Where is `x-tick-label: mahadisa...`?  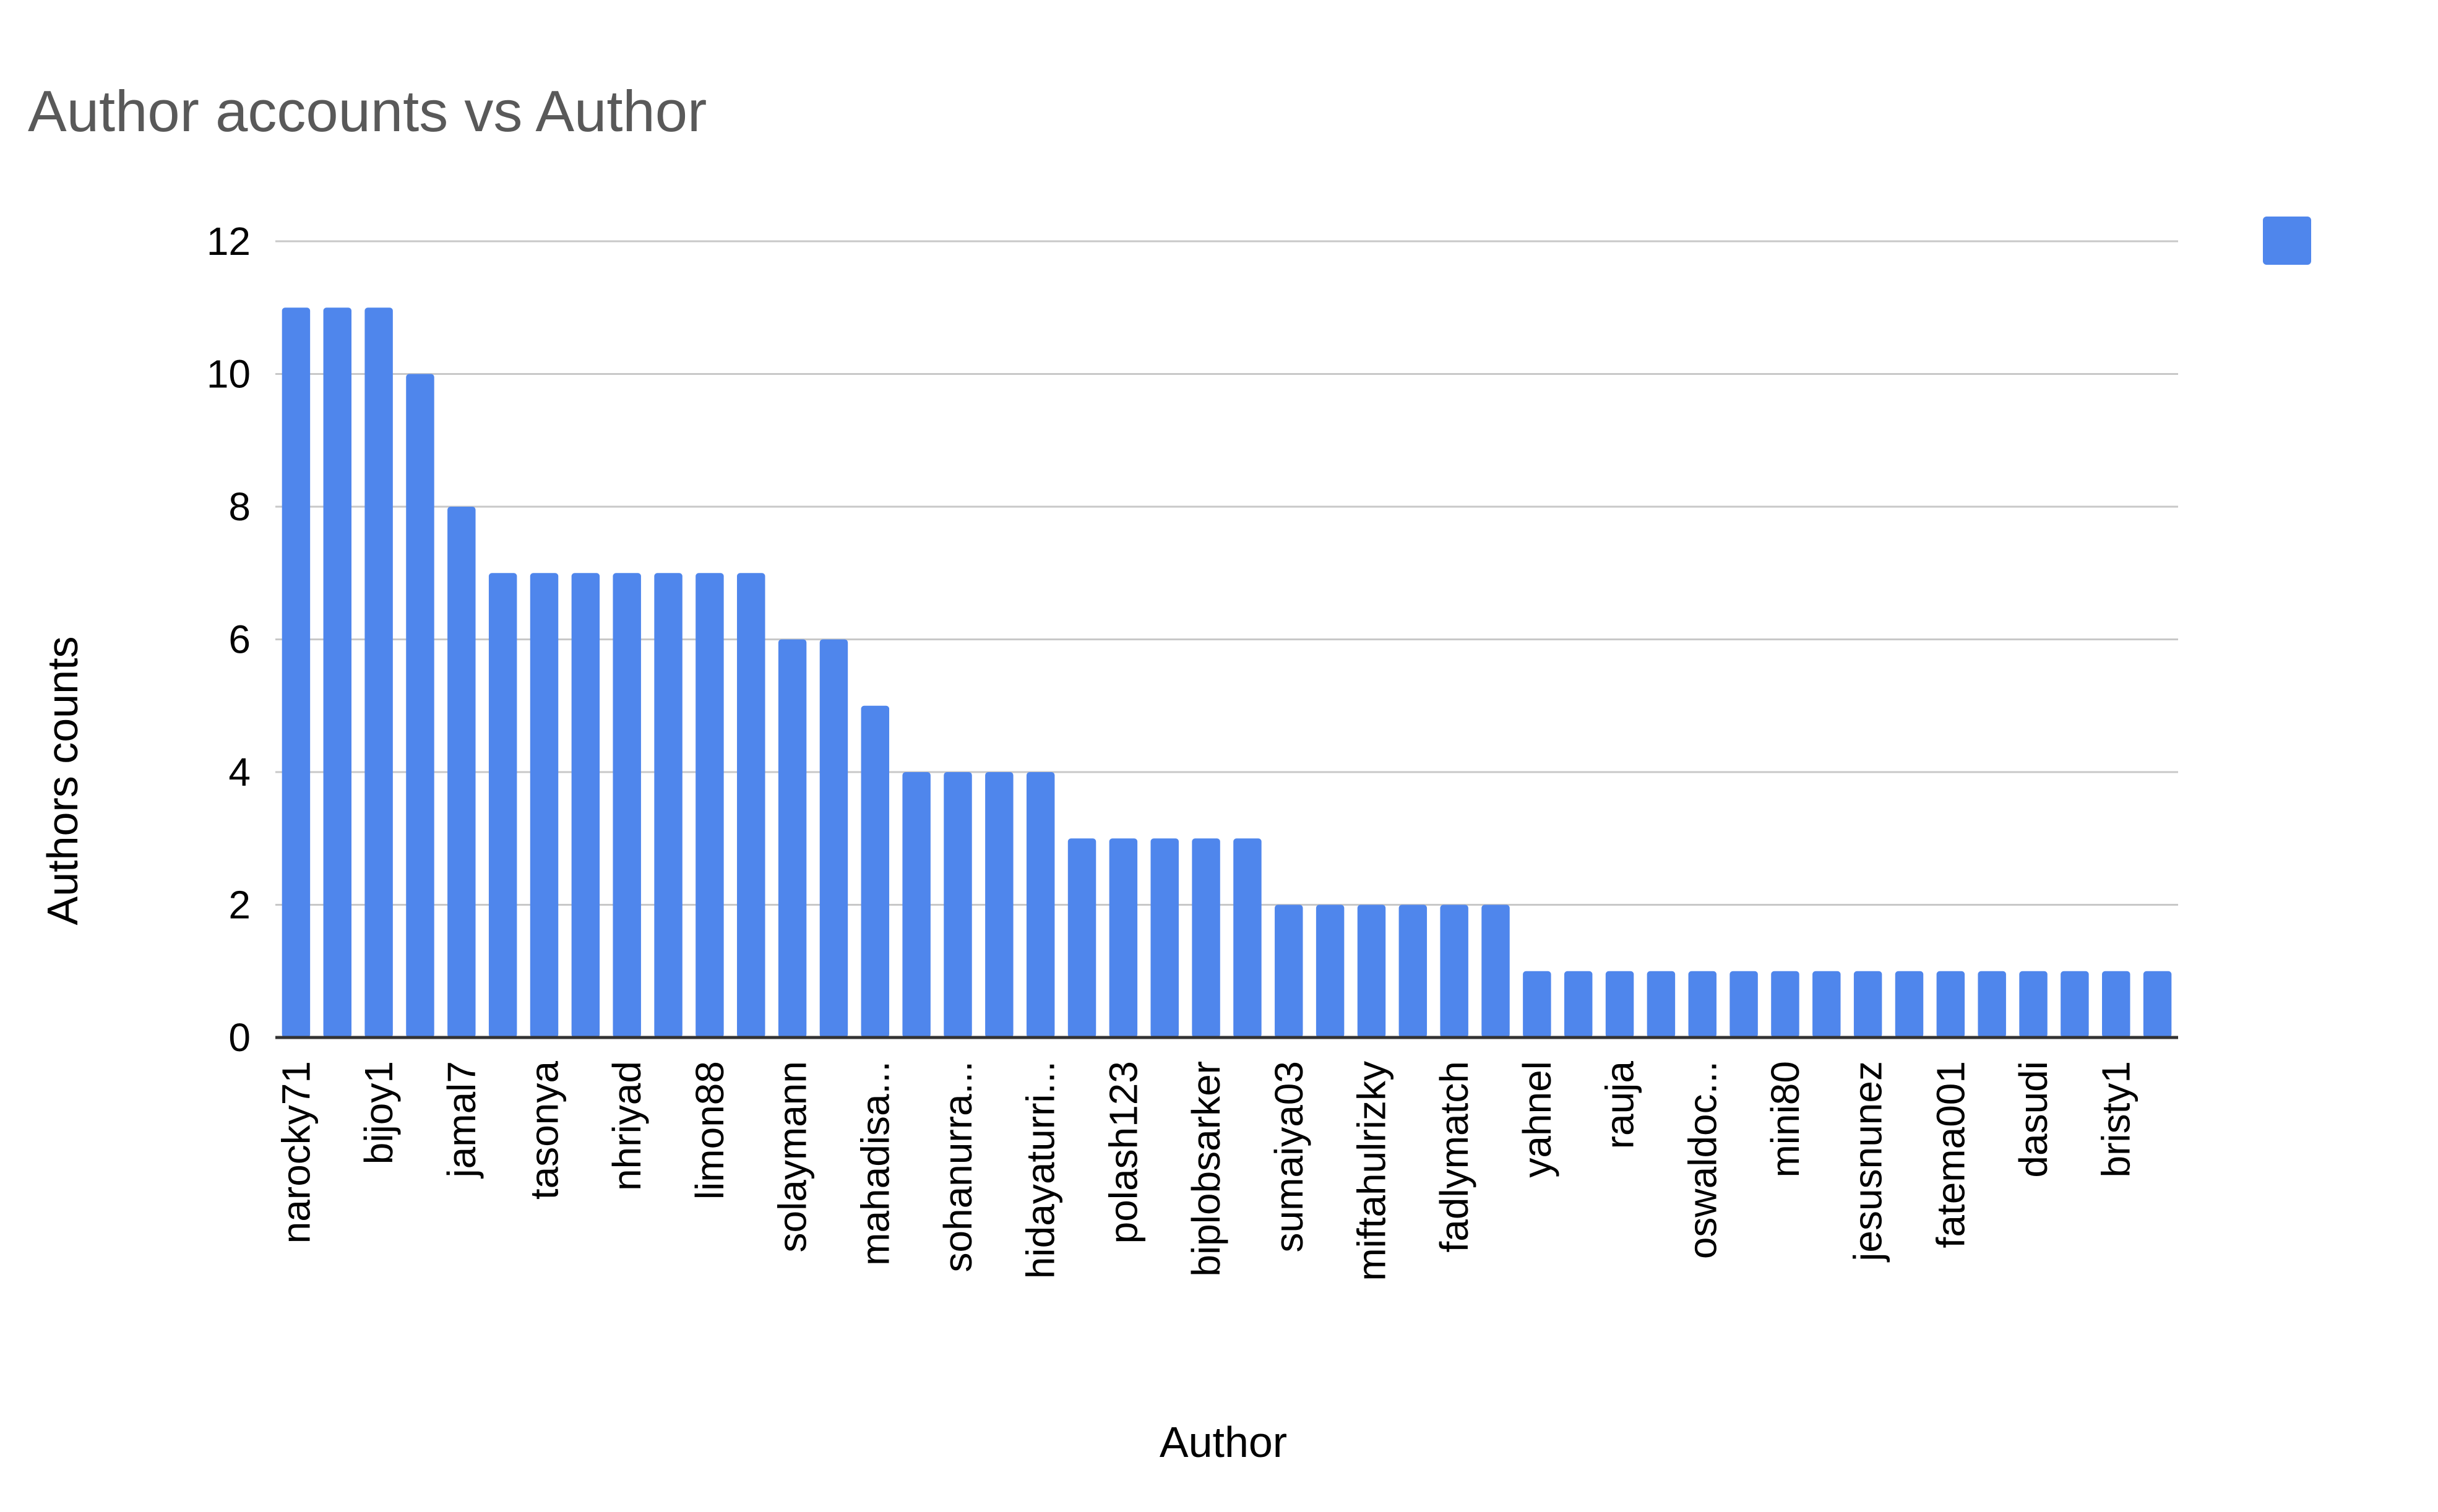 x-tick-label: mahadisa... is located at coordinates (875, 1163).